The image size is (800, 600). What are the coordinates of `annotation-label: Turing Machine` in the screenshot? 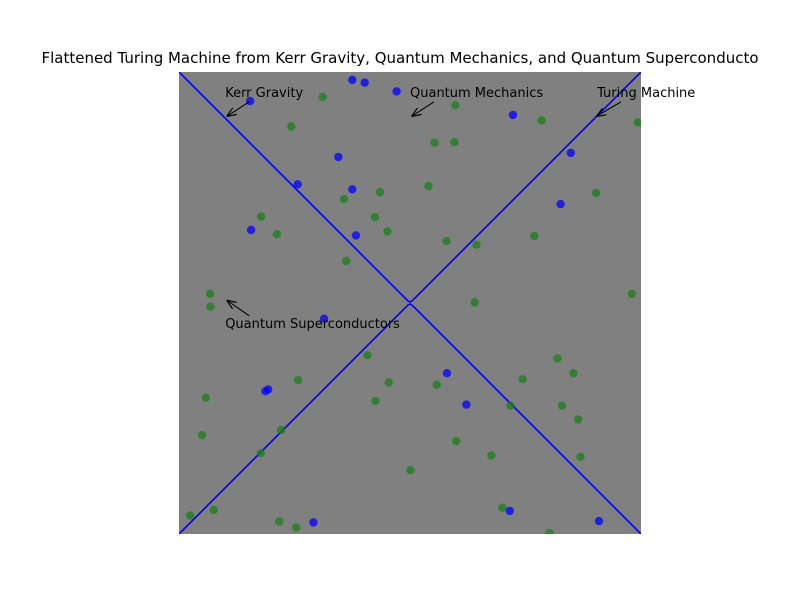 It's located at (645, 93).